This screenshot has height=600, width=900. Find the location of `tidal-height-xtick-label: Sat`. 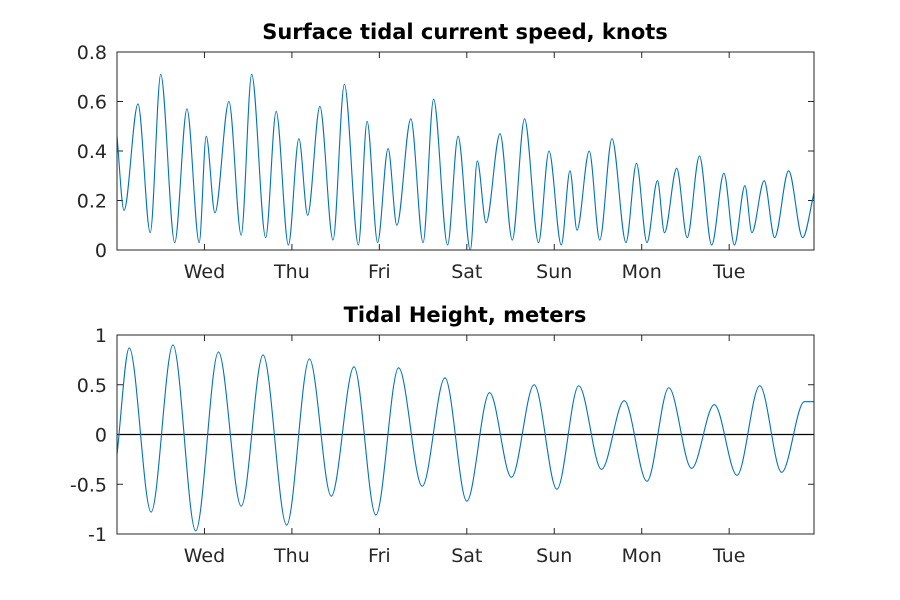

tidal-height-xtick-label: Sat is located at coordinates (466, 556).